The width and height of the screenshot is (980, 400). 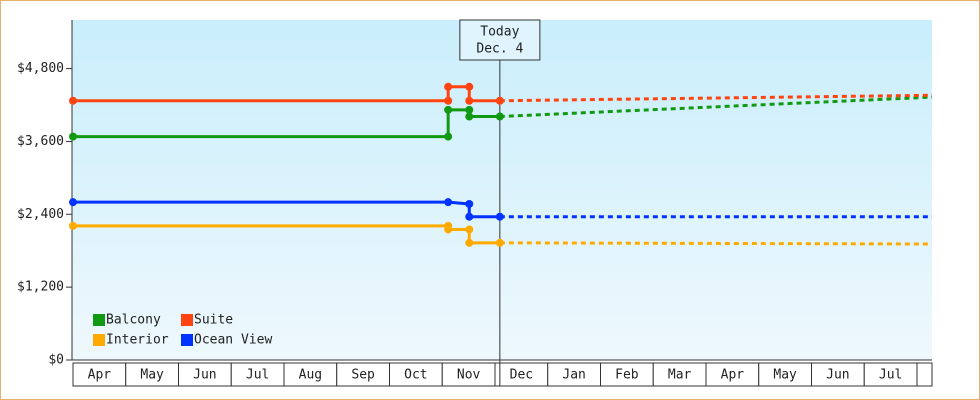 I want to click on today-box, so click(x=500, y=40).